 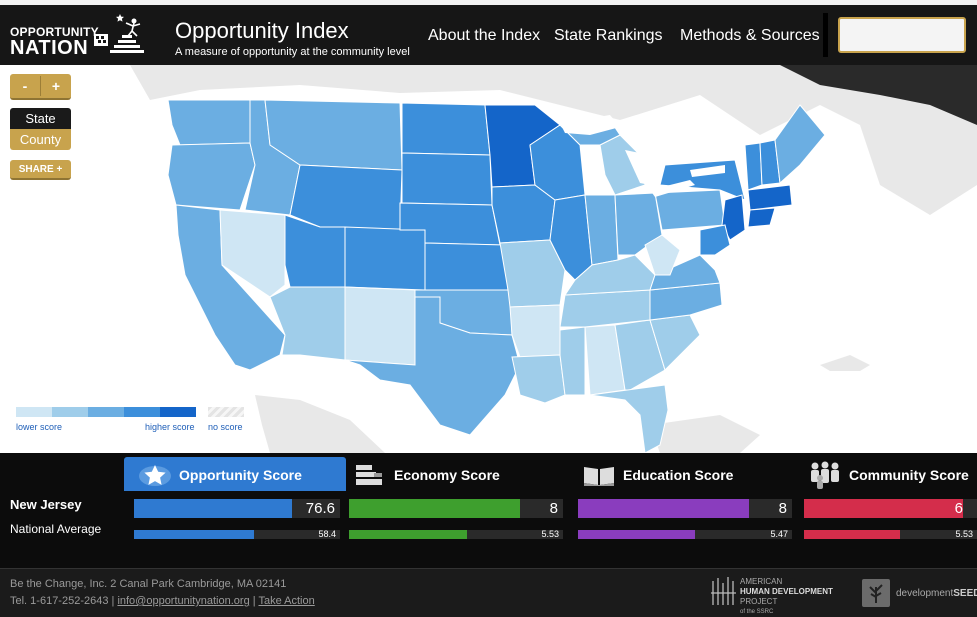 I want to click on mexico-landmass, so click(x=320, y=424).